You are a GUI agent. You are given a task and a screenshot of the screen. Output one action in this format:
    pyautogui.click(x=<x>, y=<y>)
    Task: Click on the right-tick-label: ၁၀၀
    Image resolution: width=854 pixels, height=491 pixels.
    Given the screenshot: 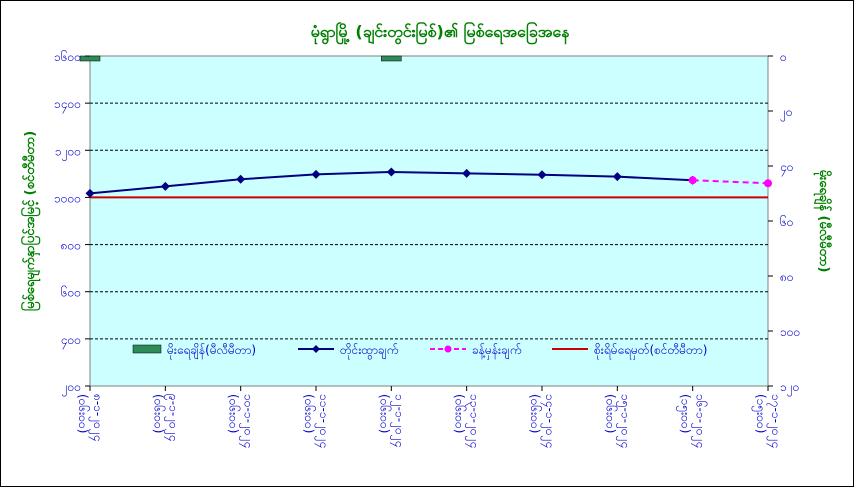 What is the action you would take?
    pyautogui.click(x=790, y=332)
    